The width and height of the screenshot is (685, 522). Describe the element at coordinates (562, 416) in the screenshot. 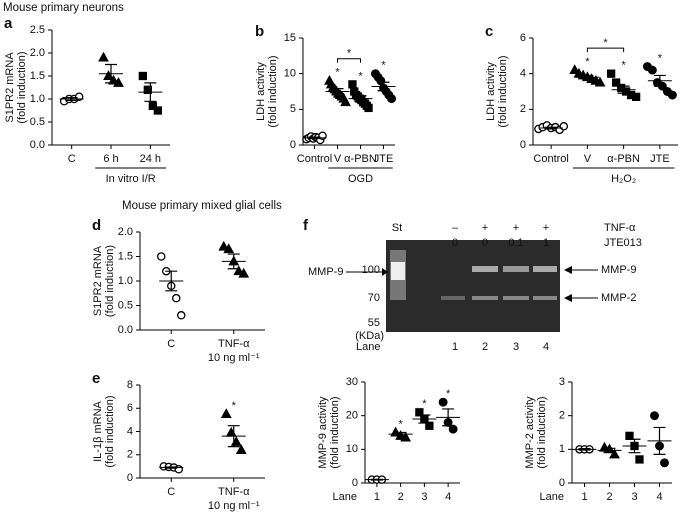

I see `y-tick-label: 2` at that location.